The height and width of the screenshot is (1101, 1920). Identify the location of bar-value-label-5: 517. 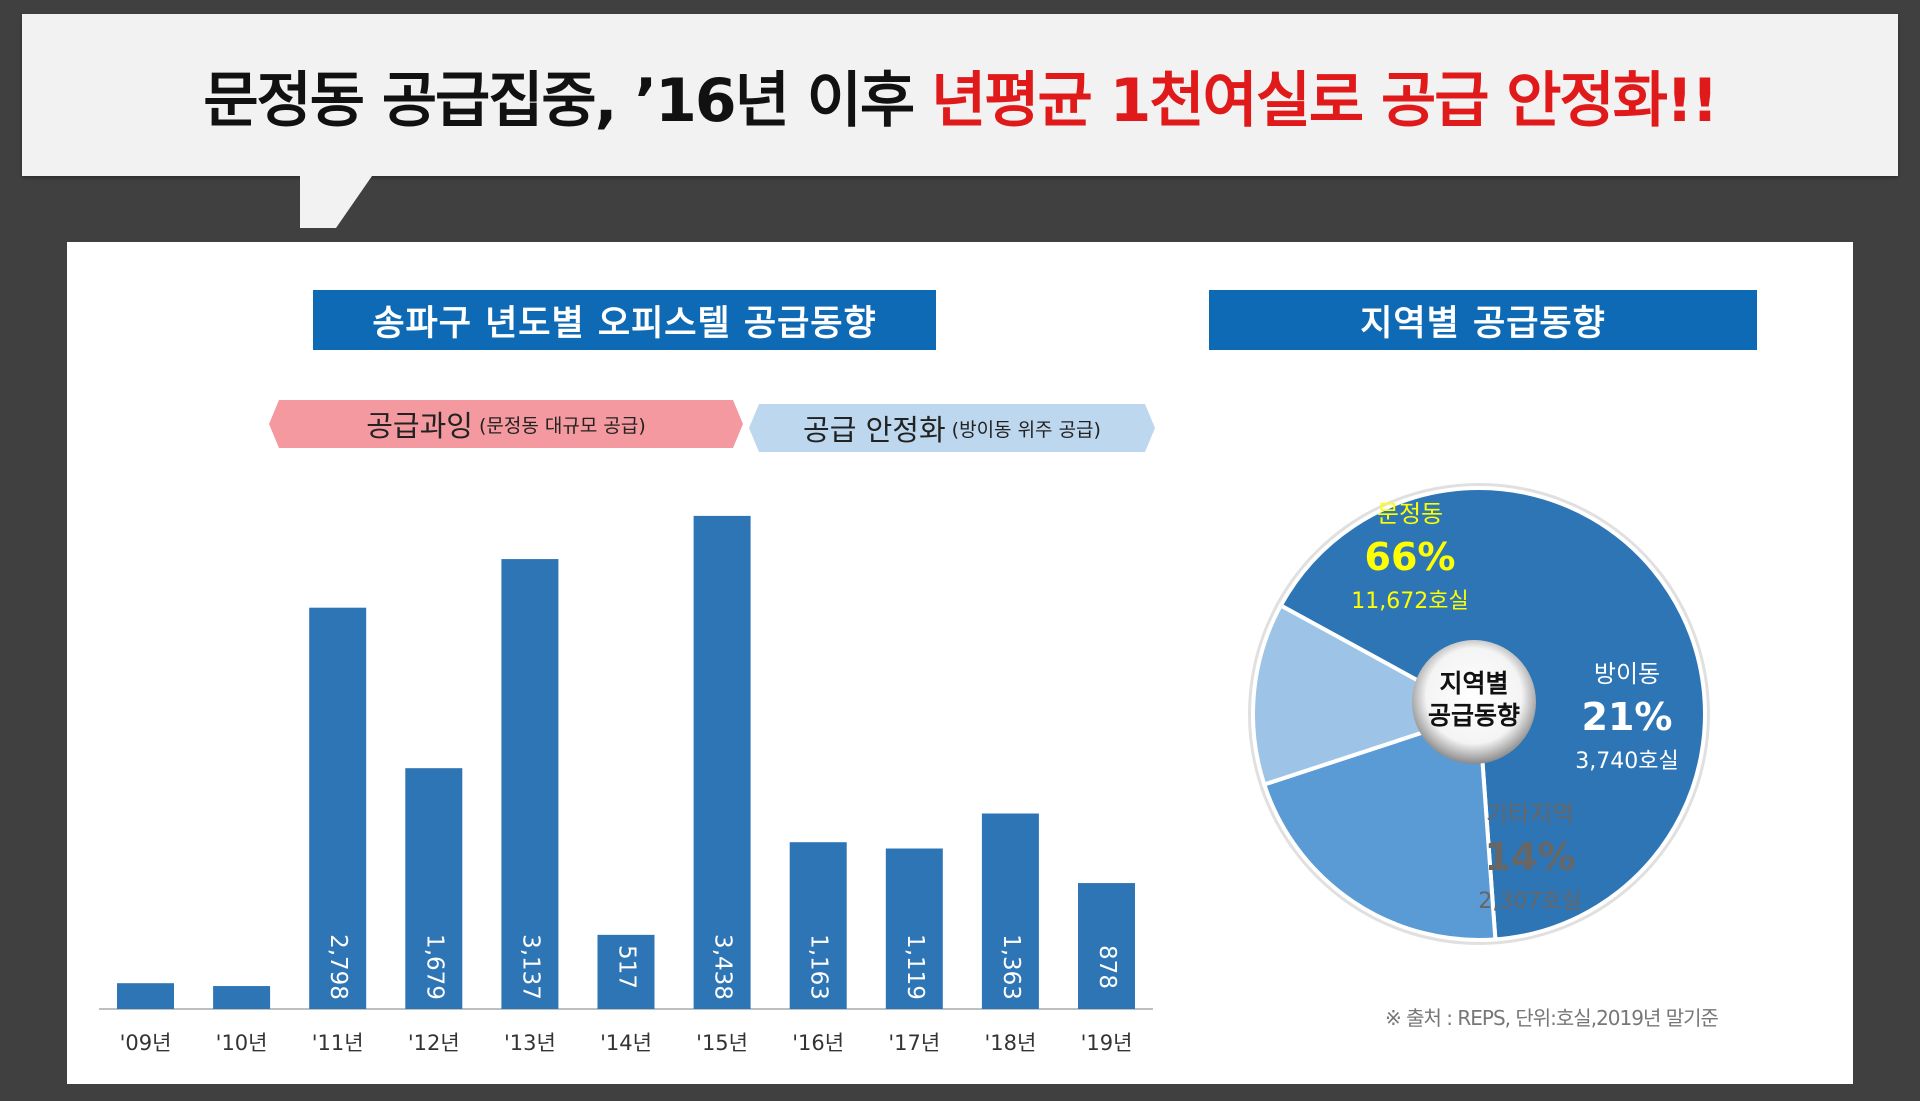
(627, 967).